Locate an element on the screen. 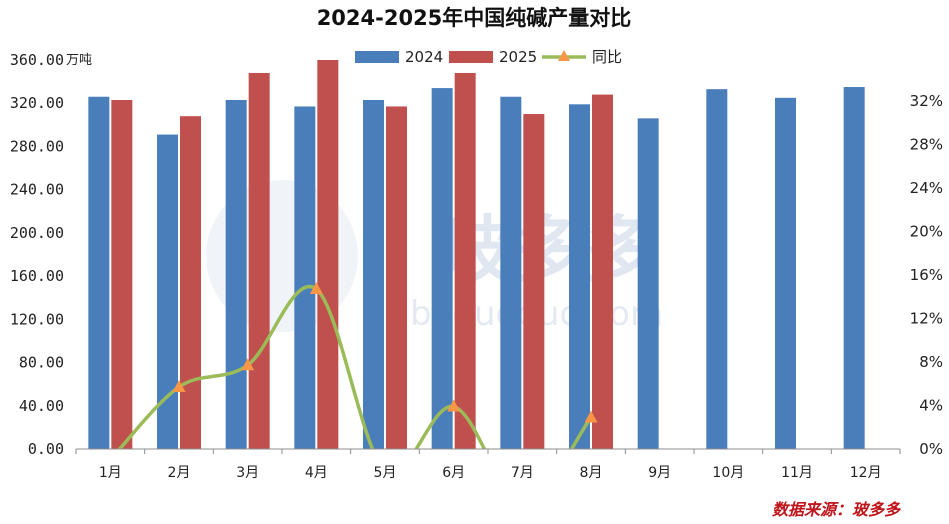 The width and height of the screenshot is (949, 524). y-tick-label: 280.00 is located at coordinates (37, 146).